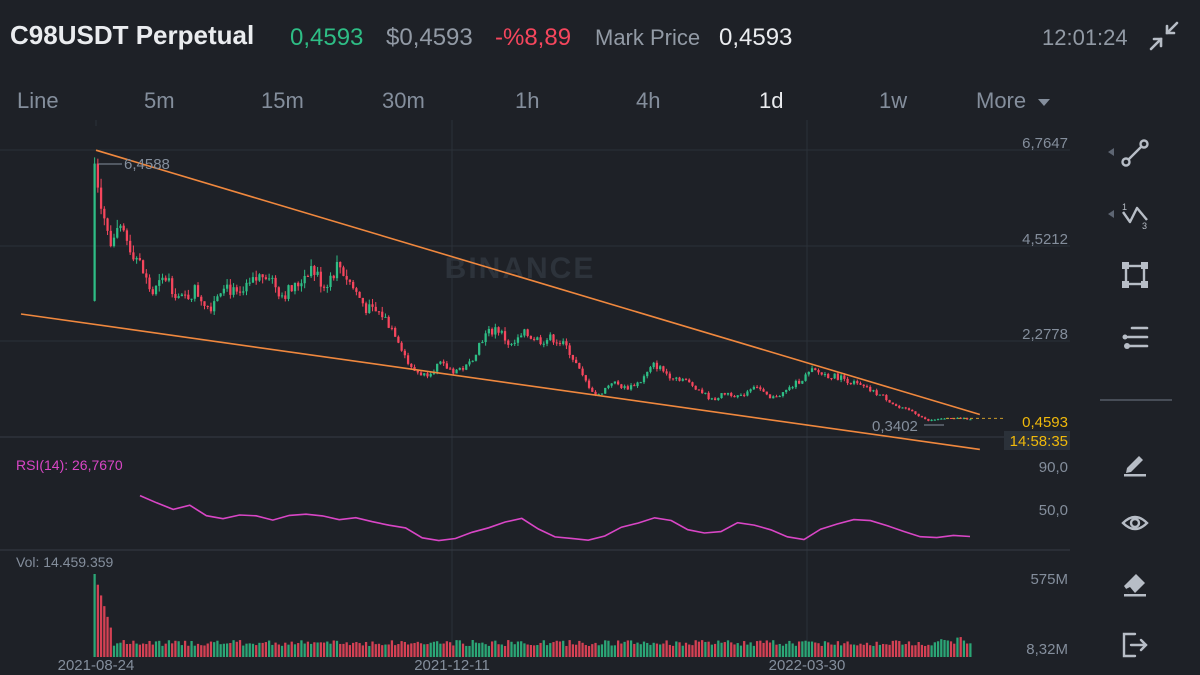  What do you see at coordinates (403, 100) in the screenshot?
I see `tab-30m: 30m` at bounding box center [403, 100].